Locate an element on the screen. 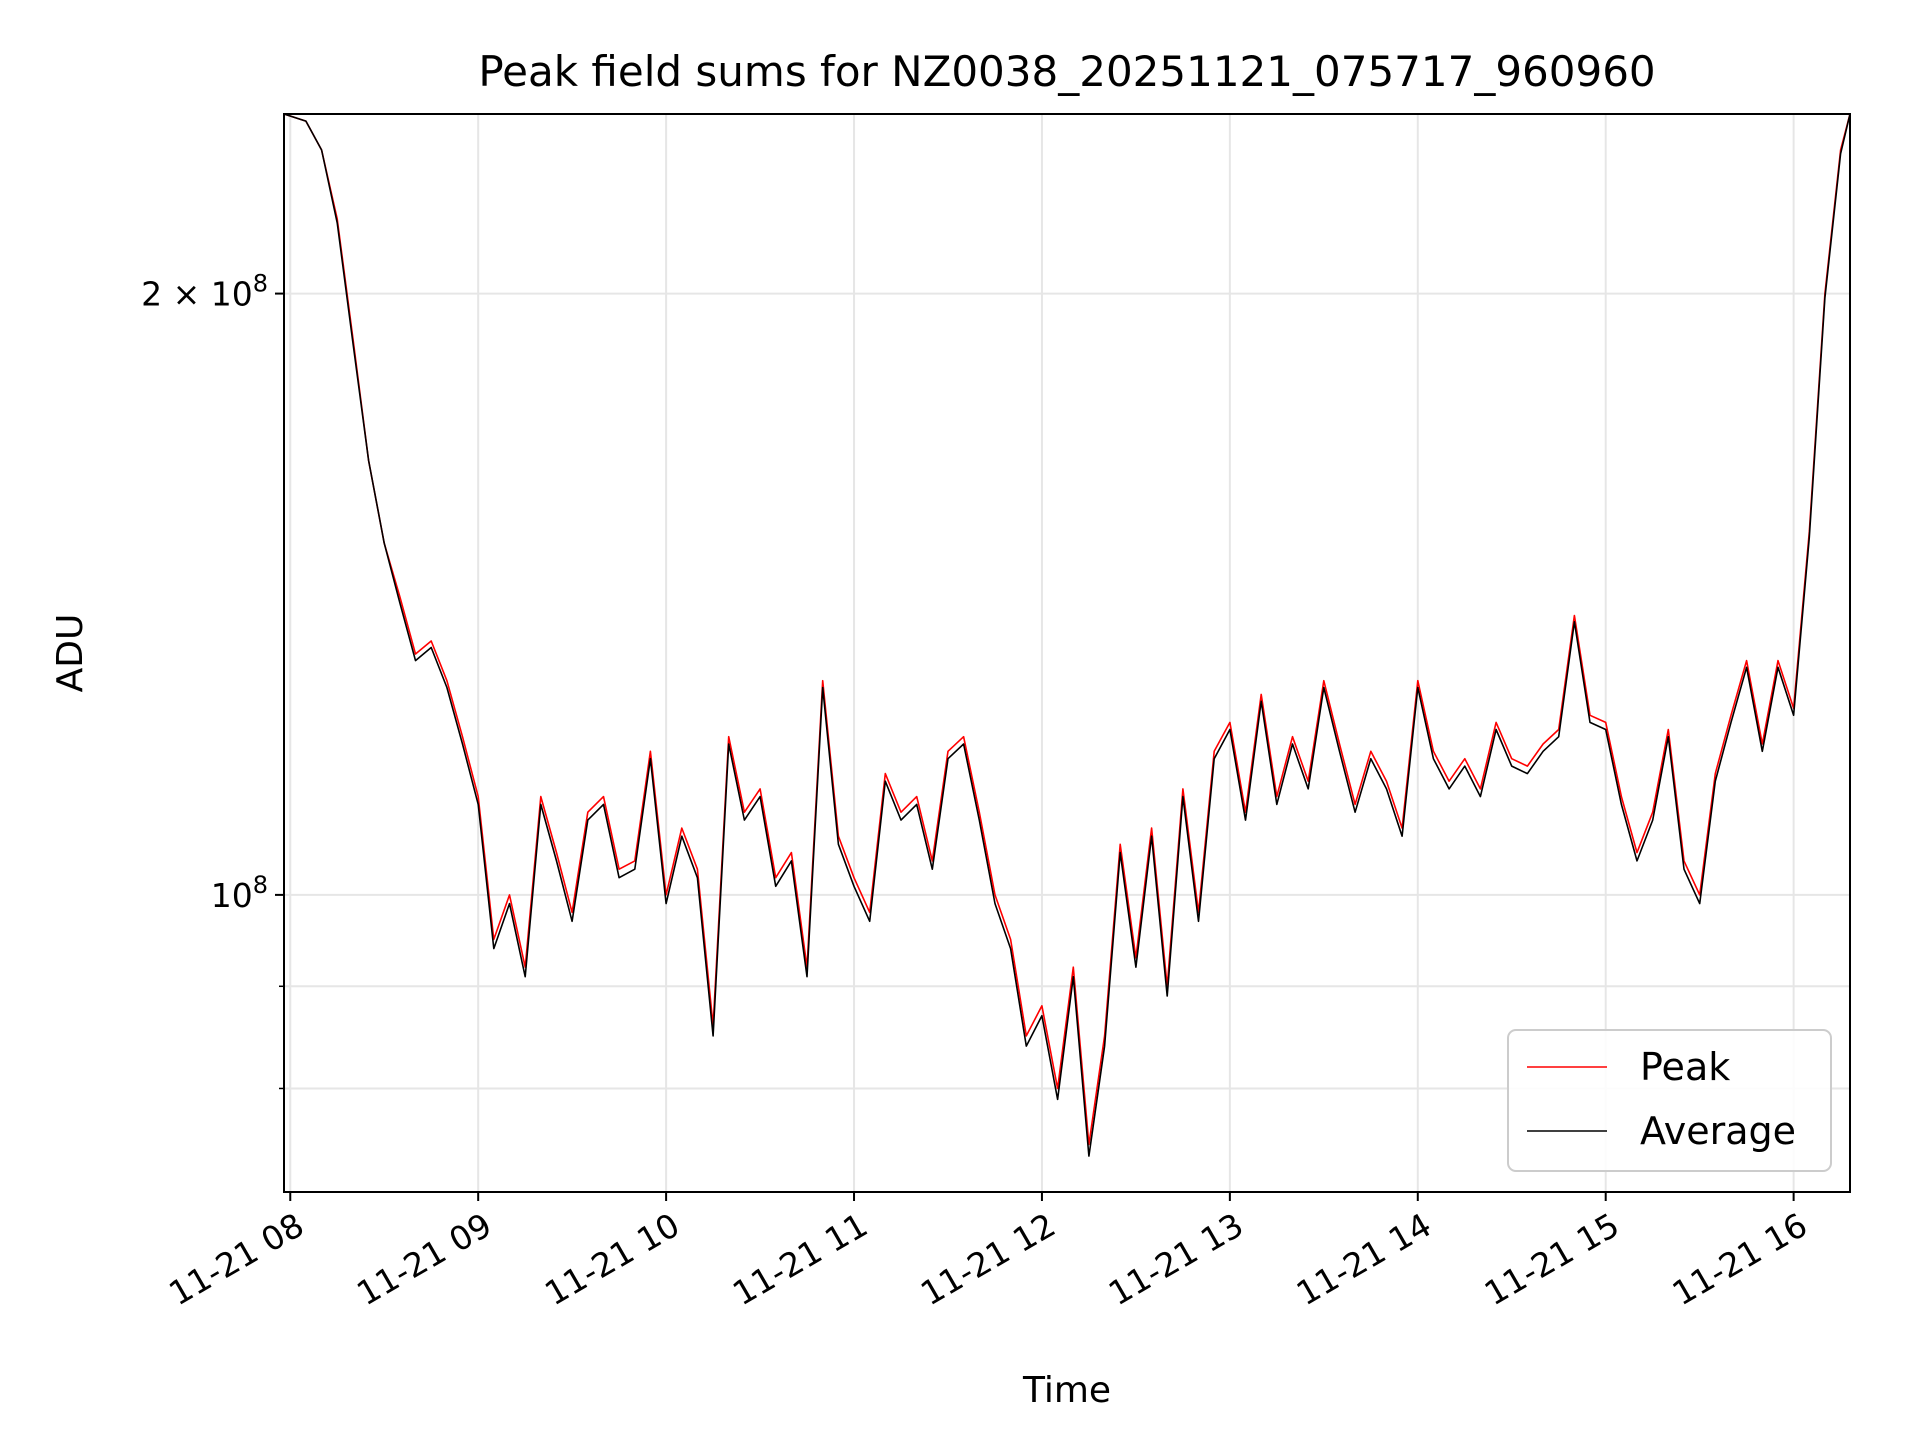 This screenshot has width=1920, height=1440. legend-box is located at coordinates (1669, 1100).